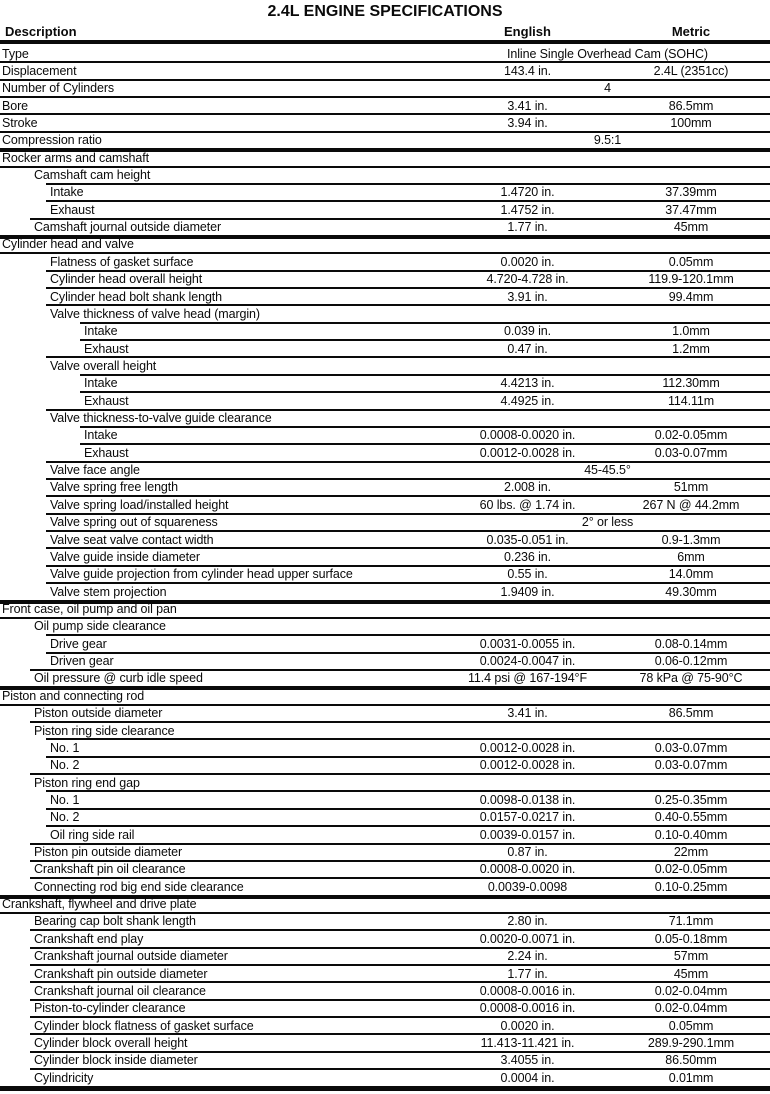  What do you see at coordinates (527, 990) in the screenshot?
I see `spec-english-value: 0.0008-0.0016 in.` at bounding box center [527, 990].